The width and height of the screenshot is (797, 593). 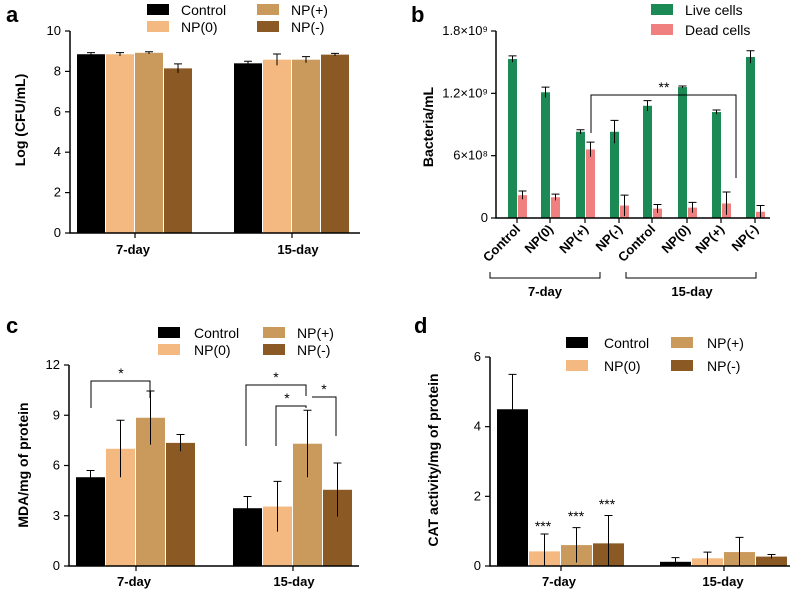 I want to click on panel-a-bars, so click(x=213, y=142).